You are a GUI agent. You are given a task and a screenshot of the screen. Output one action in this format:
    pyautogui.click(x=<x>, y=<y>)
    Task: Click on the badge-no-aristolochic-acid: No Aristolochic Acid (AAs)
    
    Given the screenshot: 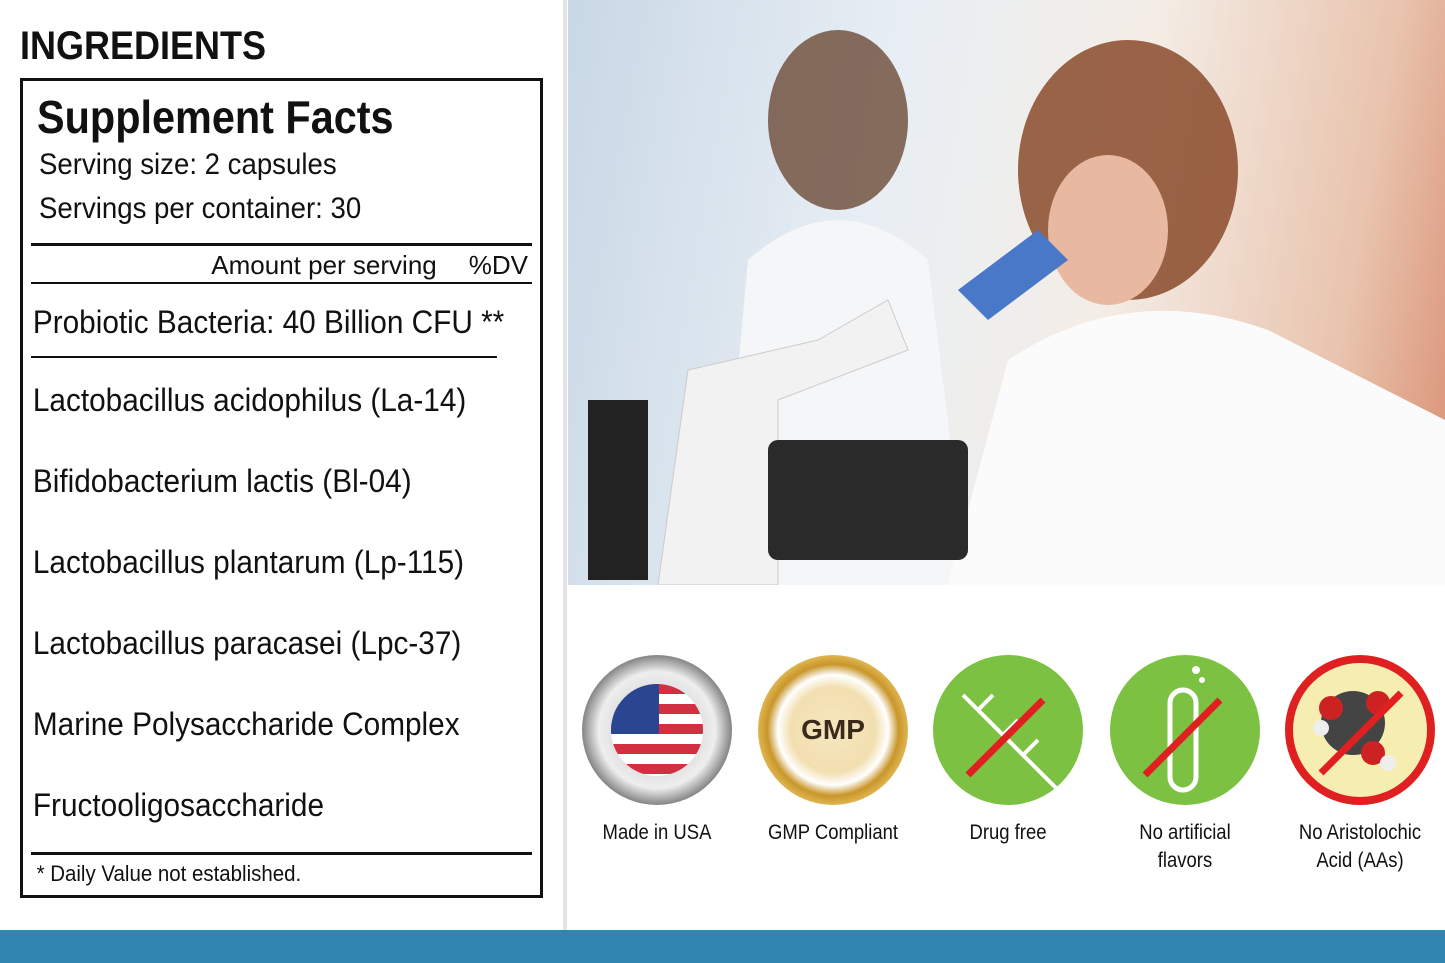 What is the action you would take?
    pyautogui.click(x=1360, y=765)
    